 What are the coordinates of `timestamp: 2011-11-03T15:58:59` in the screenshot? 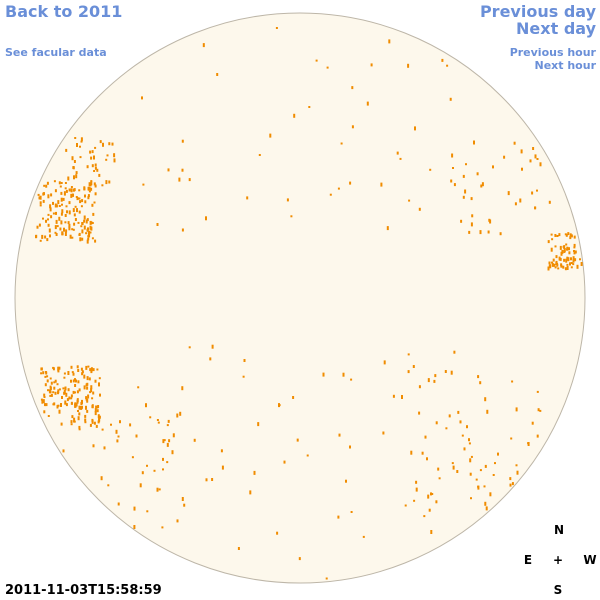 It's located at (83, 590).